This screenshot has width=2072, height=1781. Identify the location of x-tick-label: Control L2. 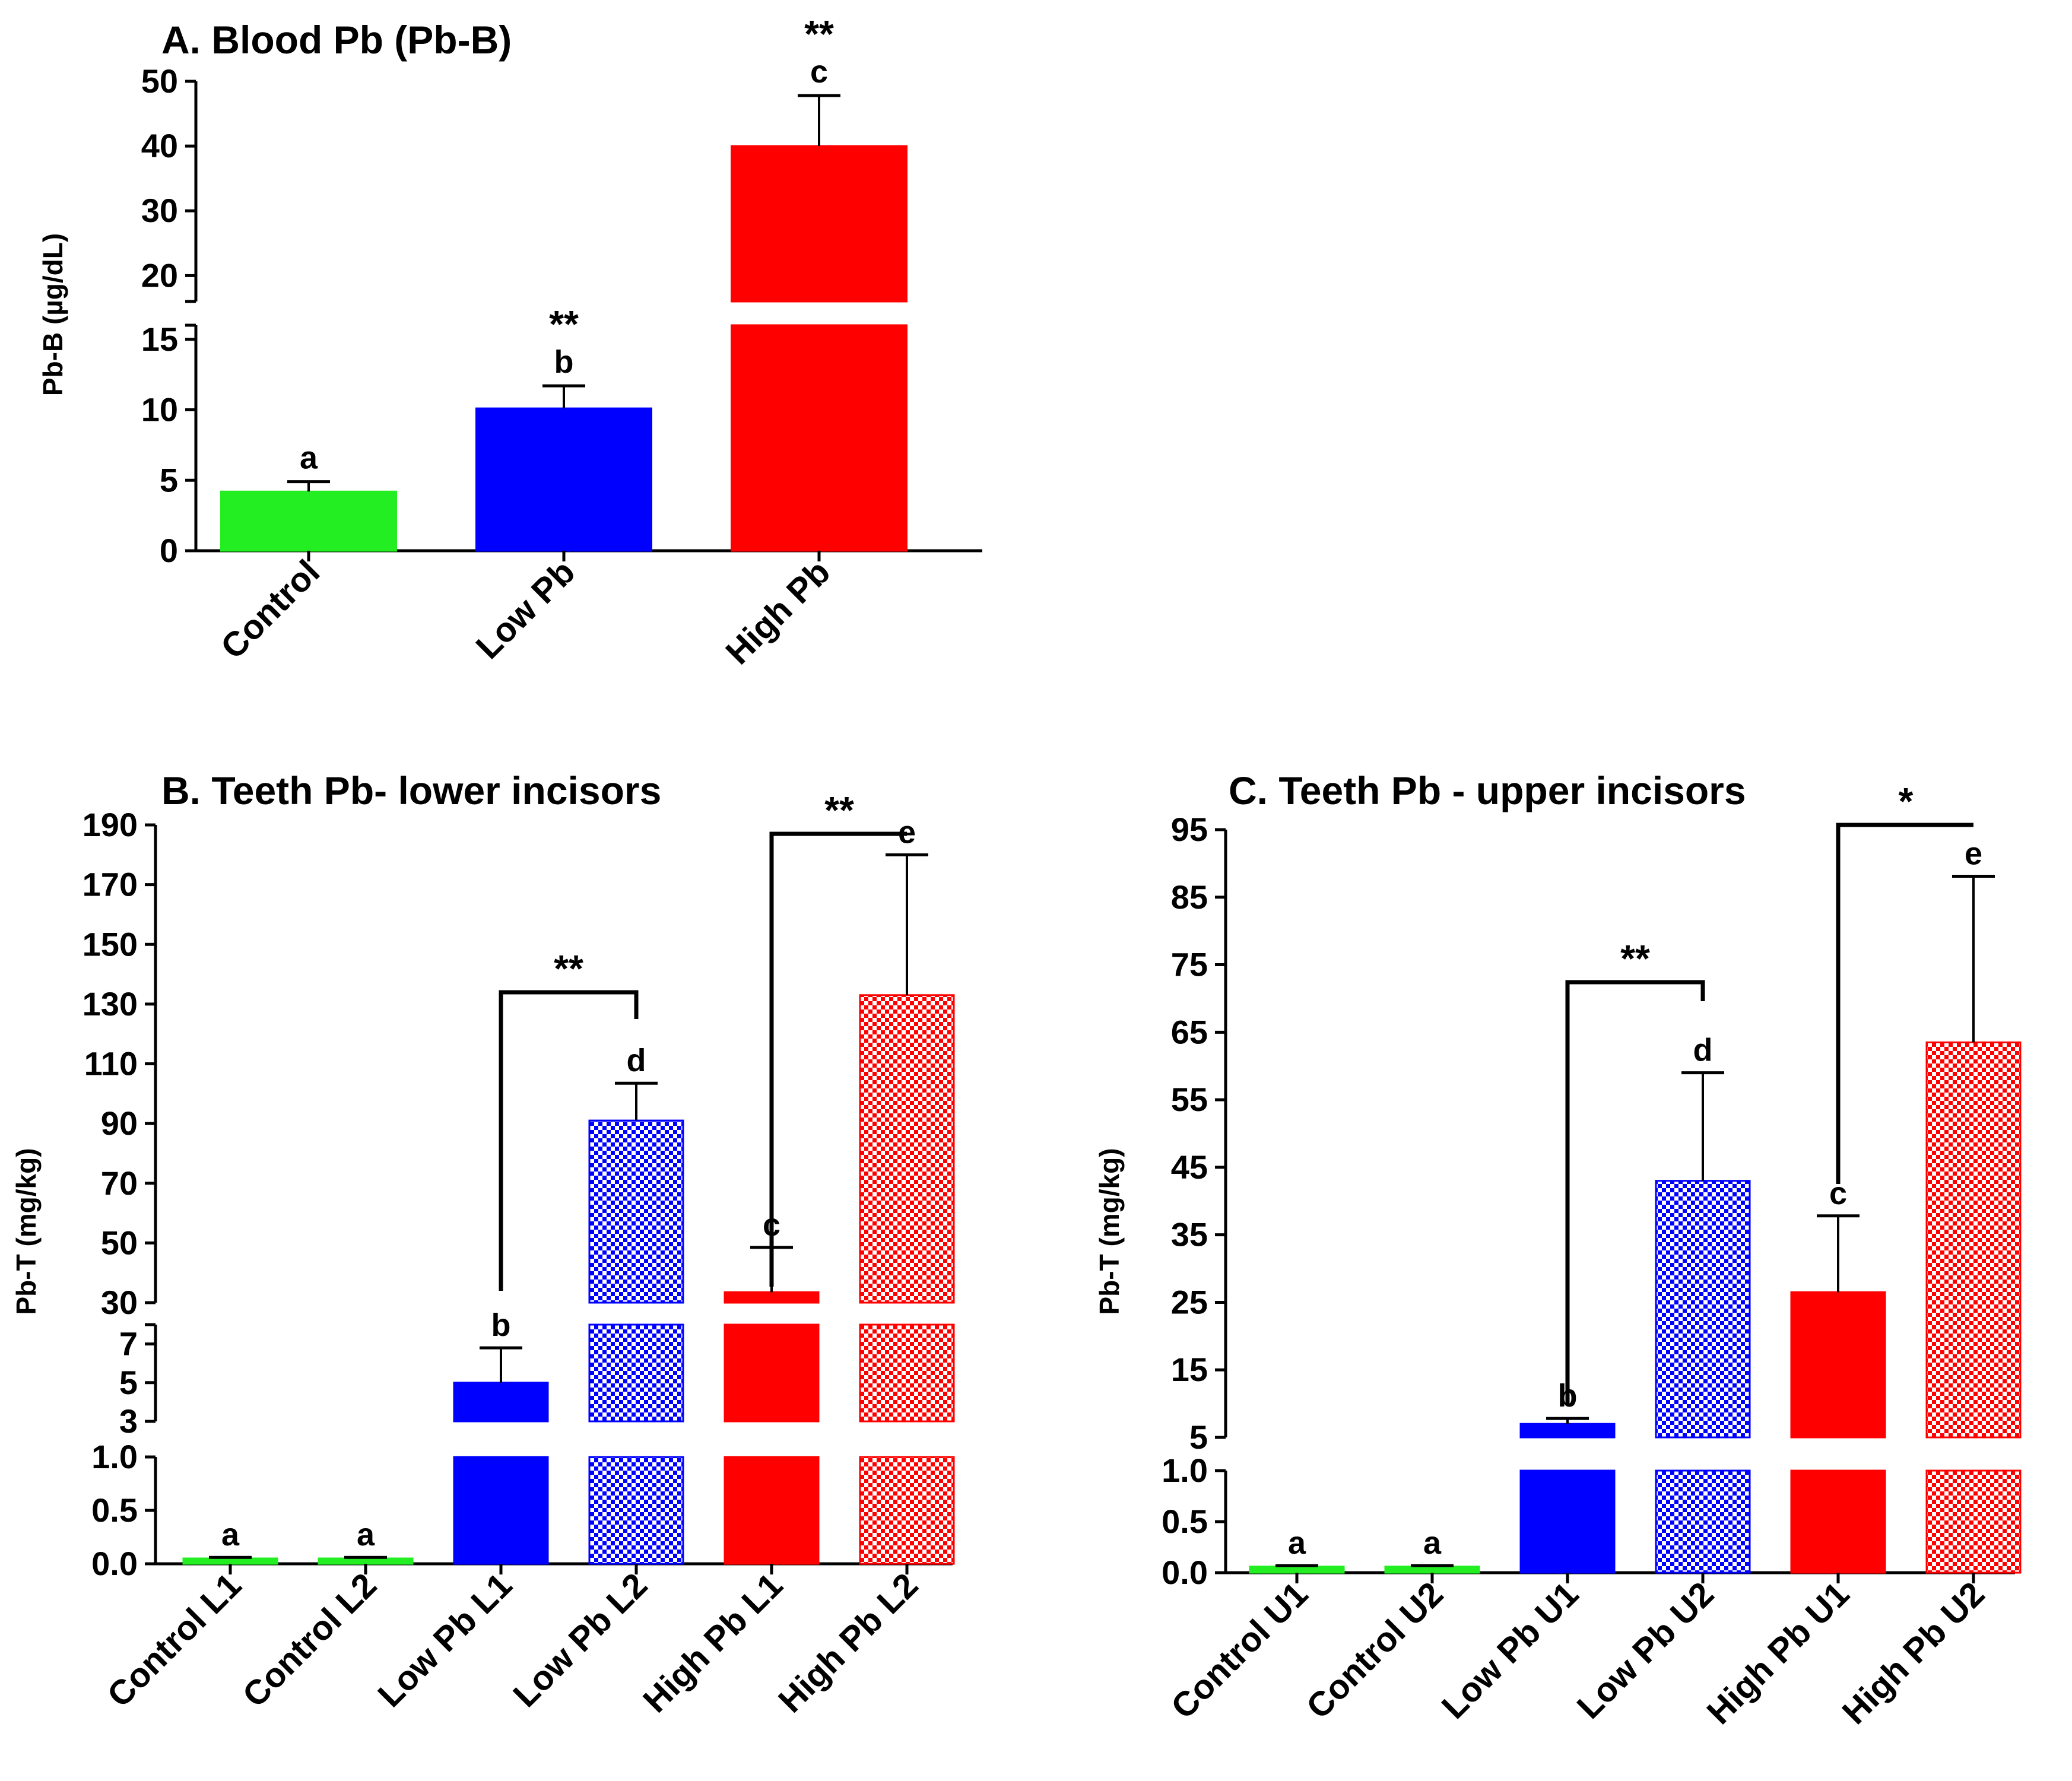
(309, 1640).